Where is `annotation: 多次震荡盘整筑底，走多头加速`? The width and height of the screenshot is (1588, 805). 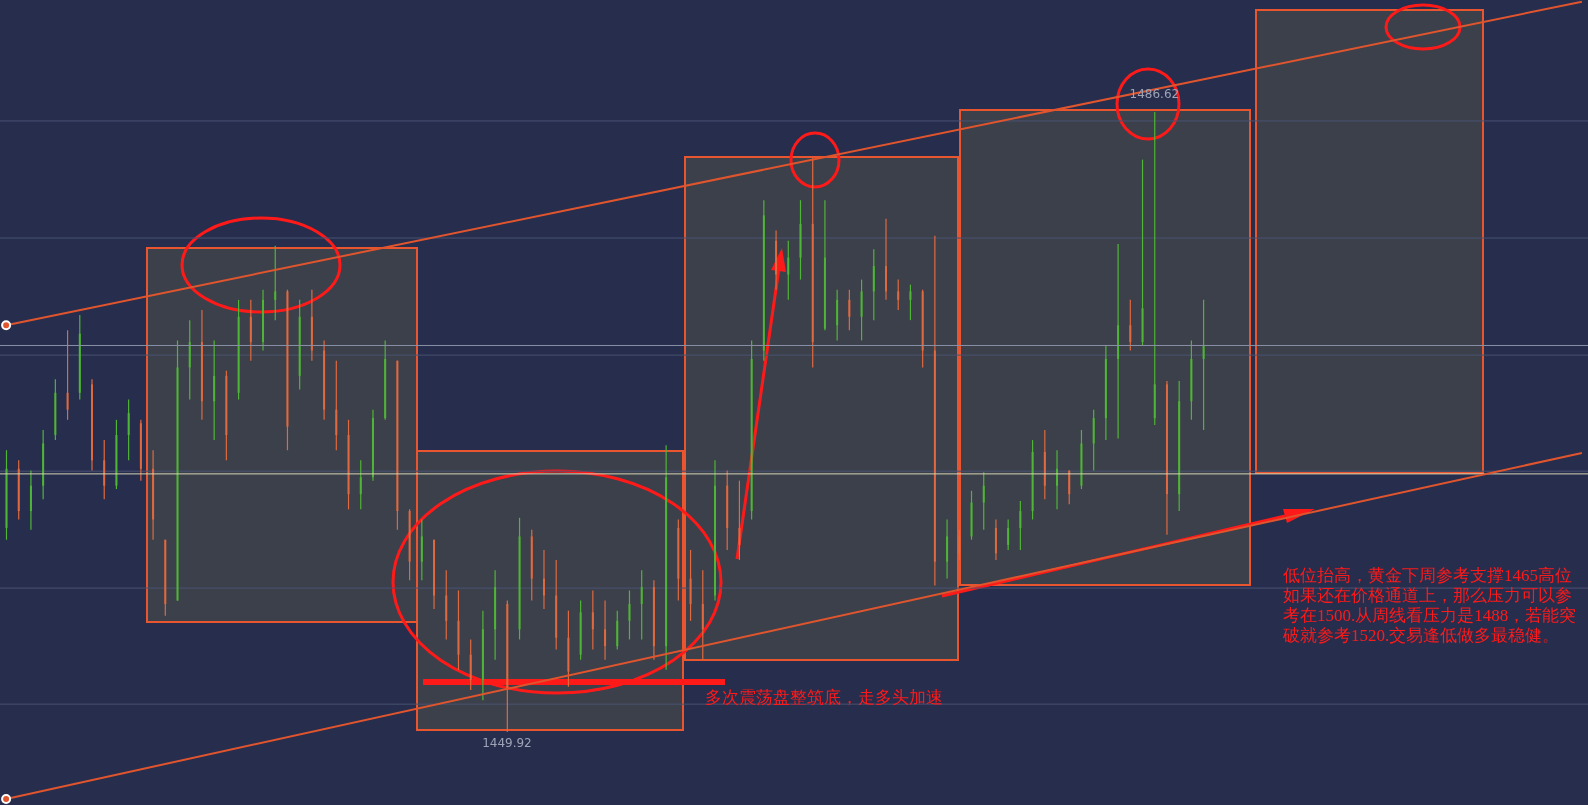
annotation: 多次震荡盘整筑底，走多头加速 is located at coordinates (824, 698).